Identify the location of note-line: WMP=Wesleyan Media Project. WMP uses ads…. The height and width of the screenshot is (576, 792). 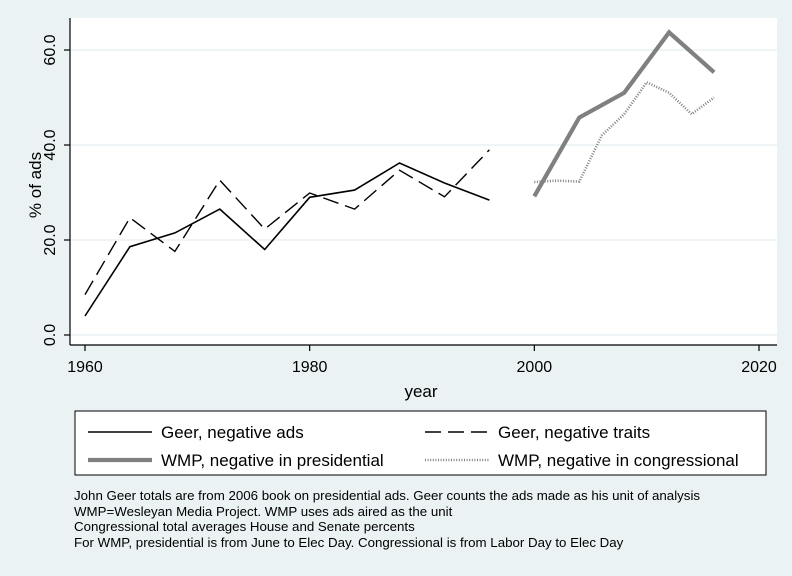
(263, 511).